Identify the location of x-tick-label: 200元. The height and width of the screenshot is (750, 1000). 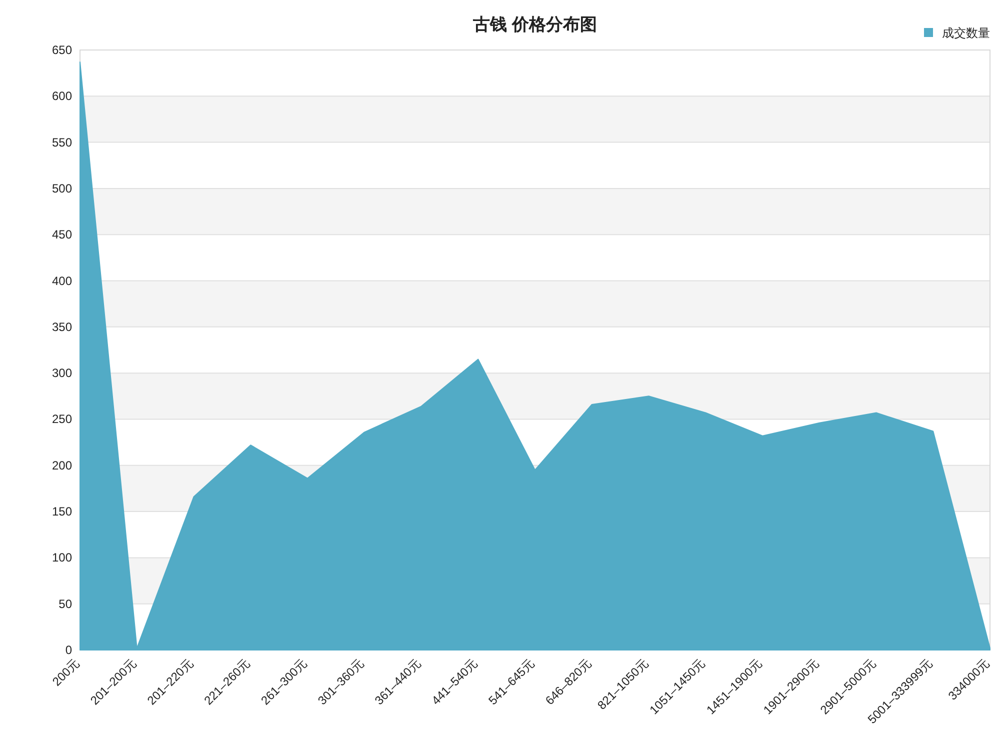
(66, 672).